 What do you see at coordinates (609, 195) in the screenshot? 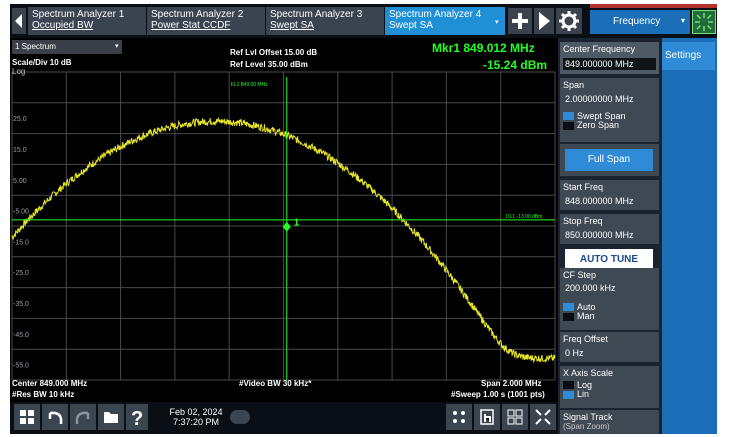
I see `start-freq-control: Start Freq 848.000000 MHz` at bounding box center [609, 195].